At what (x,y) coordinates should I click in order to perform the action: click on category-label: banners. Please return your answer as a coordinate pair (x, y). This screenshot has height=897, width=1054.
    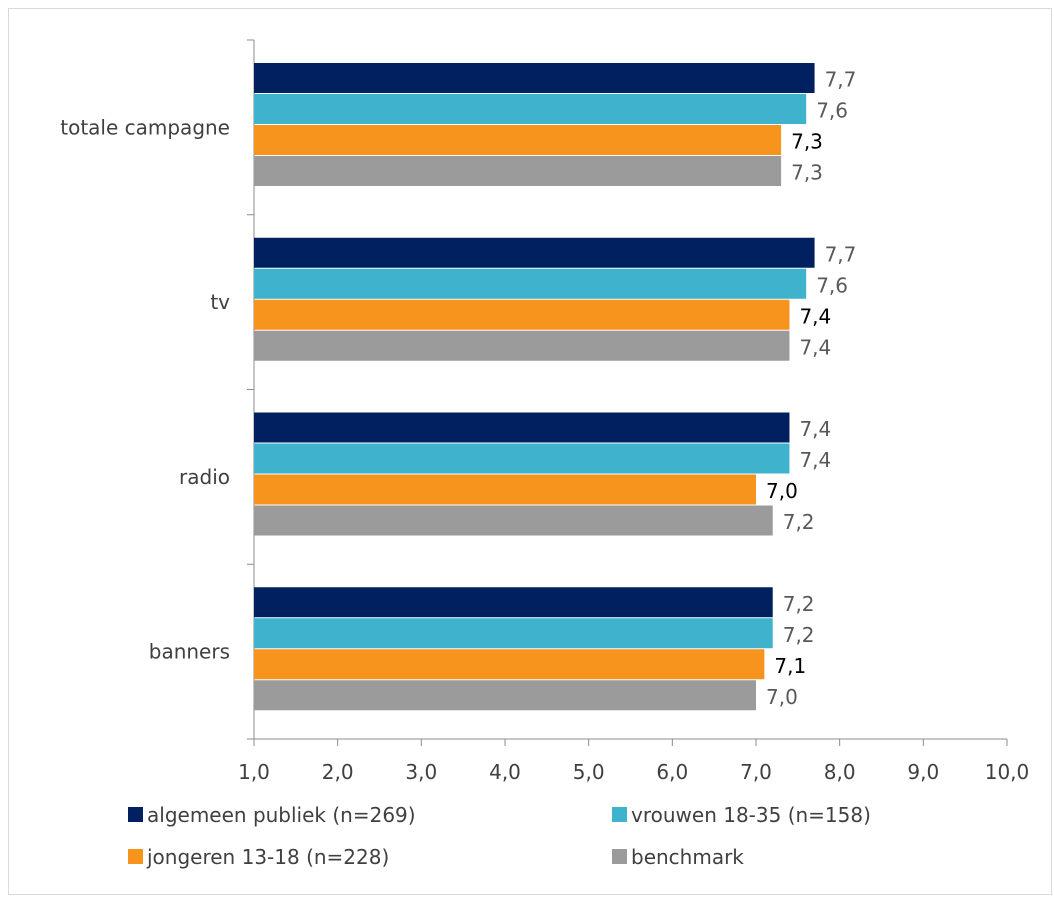
    Looking at the image, I should click on (189, 652).